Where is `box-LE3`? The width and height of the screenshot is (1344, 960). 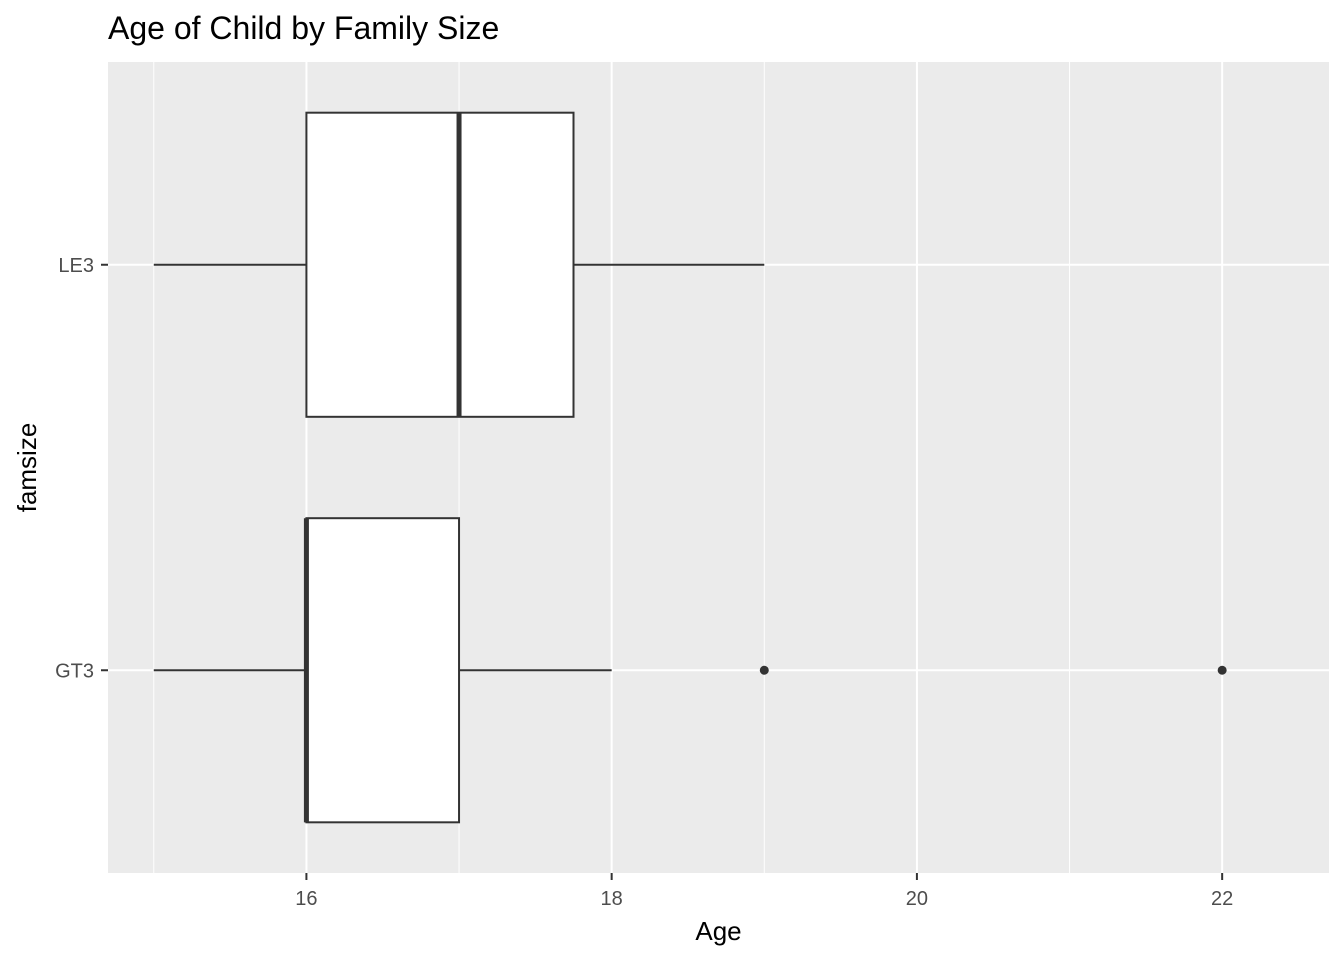 box-LE3 is located at coordinates (440, 264).